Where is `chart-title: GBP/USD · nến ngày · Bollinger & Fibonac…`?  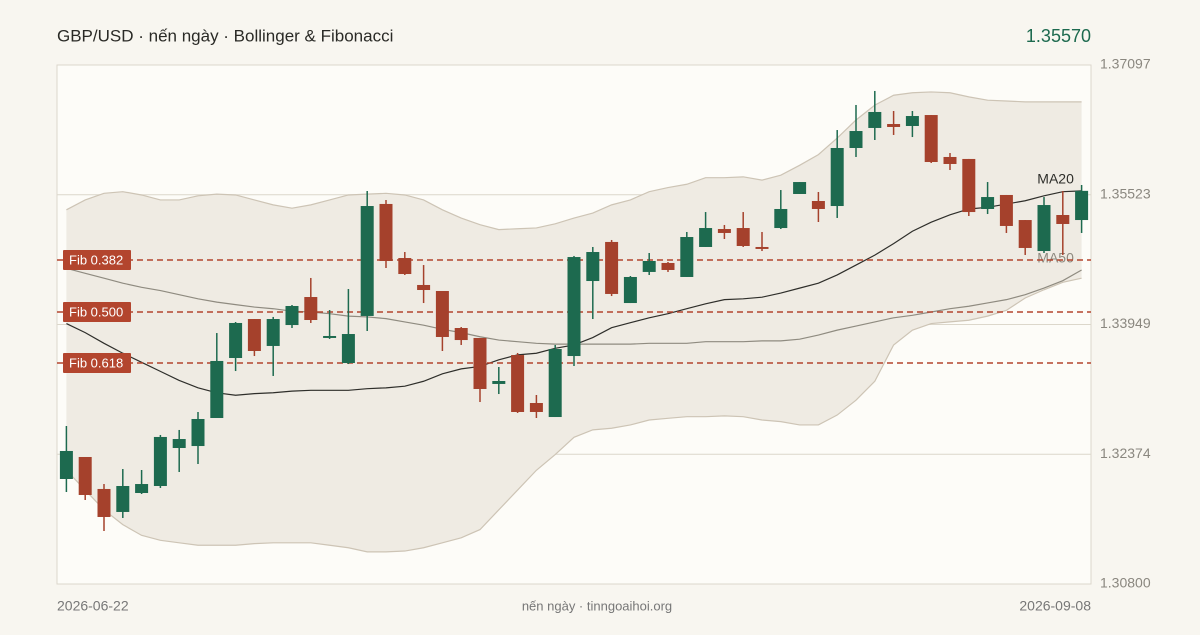
chart-title: GBP/USD · nến ngày · Bollinger & Fibonac… is located at coordinates (225, 35).